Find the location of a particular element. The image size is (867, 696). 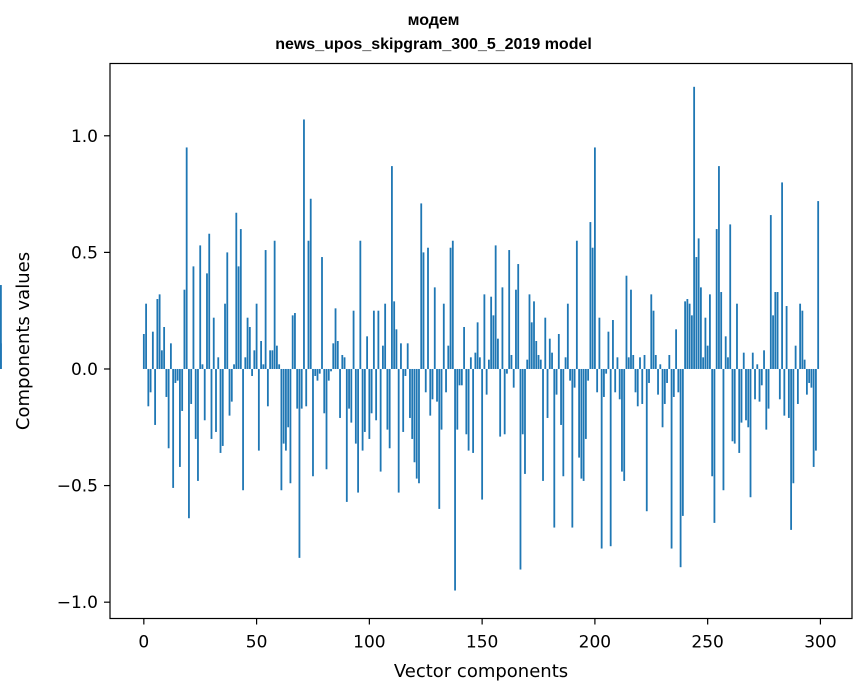

x-tick-label: 100 is located at coordinates (369, 643).